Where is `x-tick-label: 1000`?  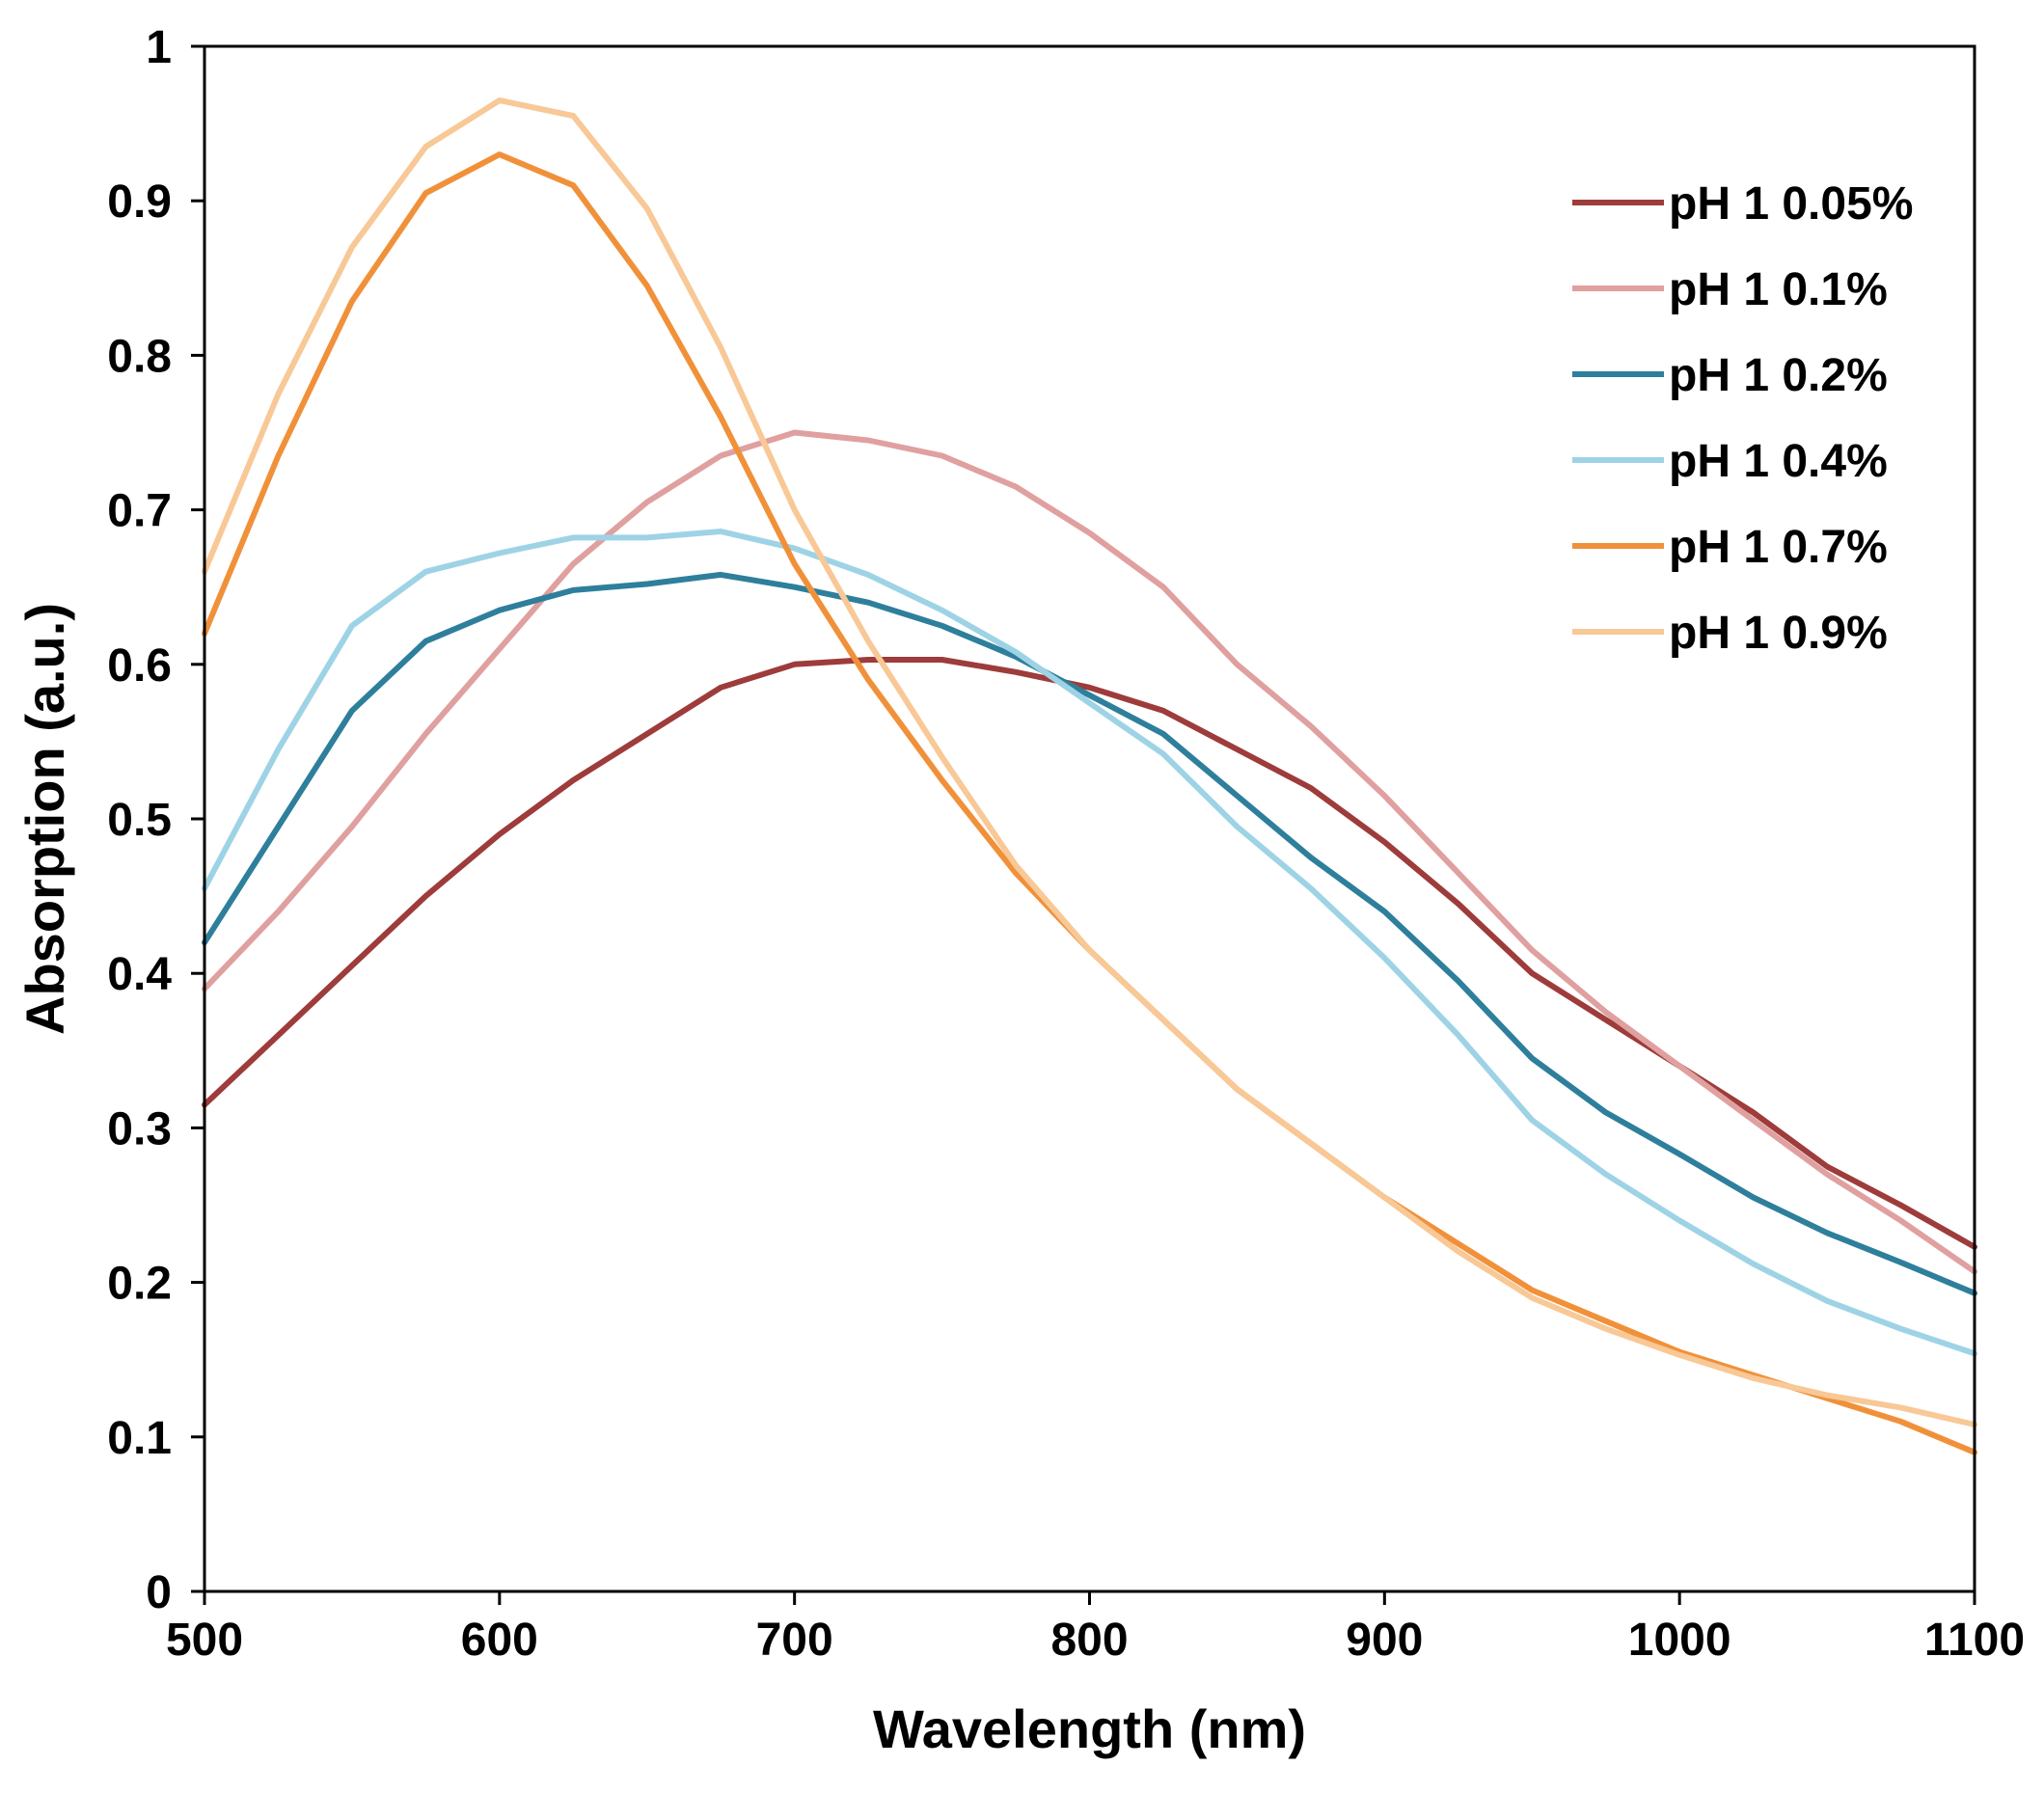
x-tick-label: 1000 is located at coordinates (1680, 1640).